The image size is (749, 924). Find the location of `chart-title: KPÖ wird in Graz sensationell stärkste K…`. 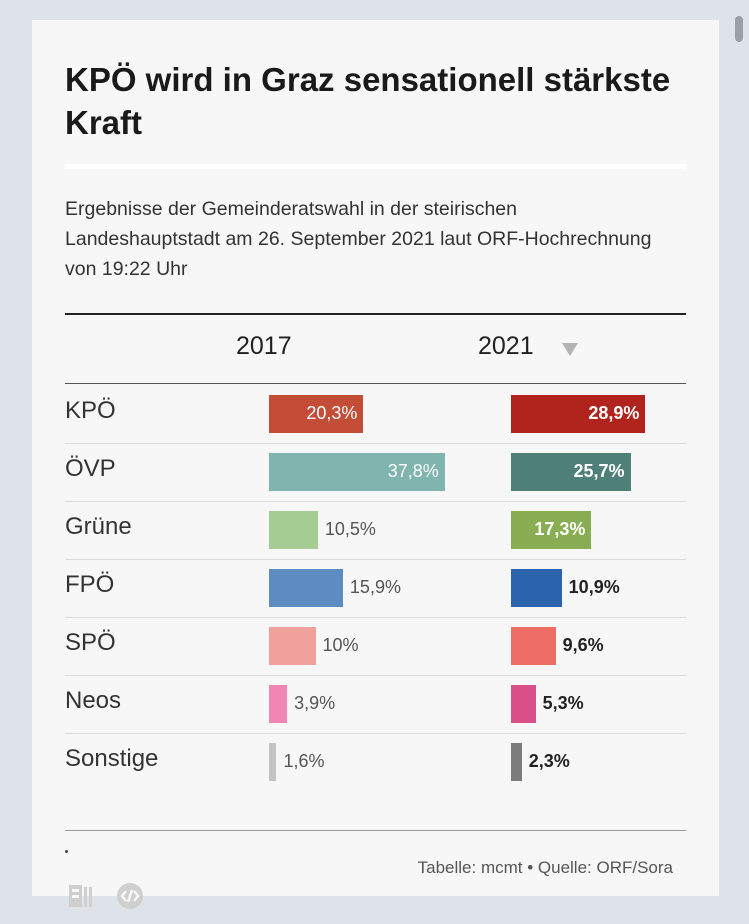

chart-title: KPÖ wird in Graz sensationell stärkste K… is located at coordinates (368, 101).